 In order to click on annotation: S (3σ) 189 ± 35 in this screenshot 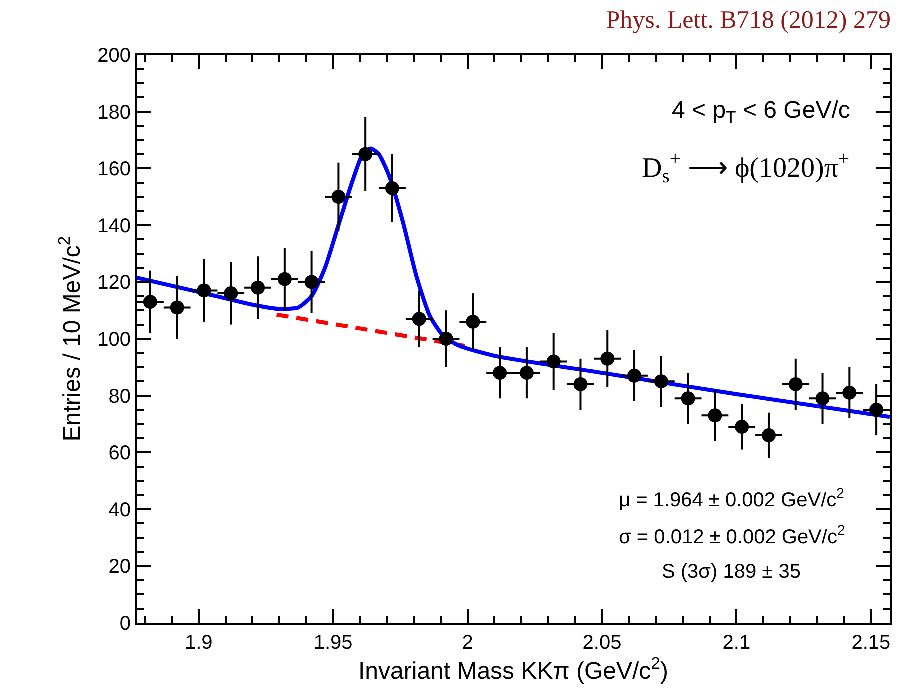, I will do `click(731, 572)`.